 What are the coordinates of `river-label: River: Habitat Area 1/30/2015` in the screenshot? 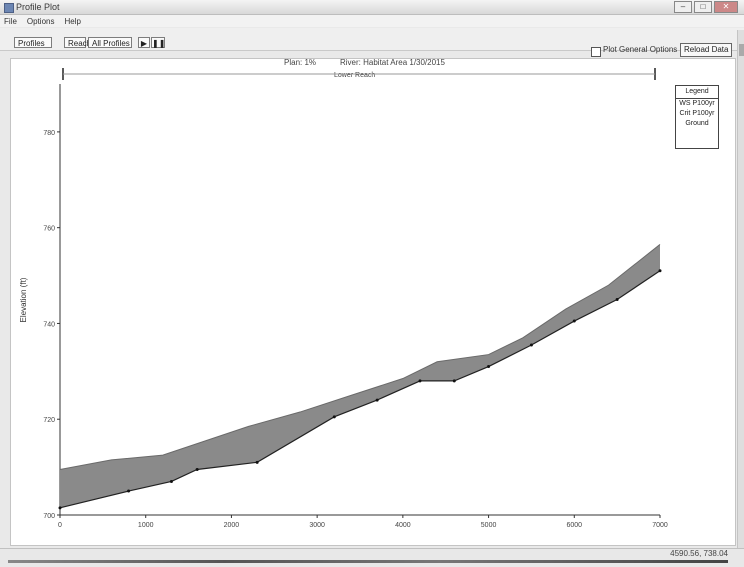 It's located at (392, 62).